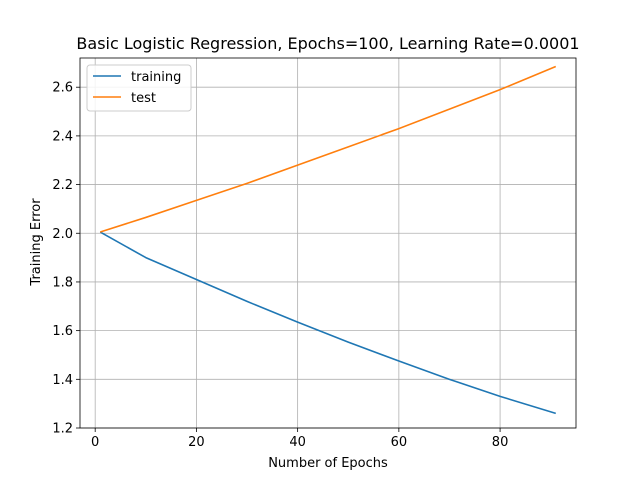  What do you see at coordinates (156, 77) in the screenshot?
I see `legend-label-training: training` at bounding box center [156, 77].